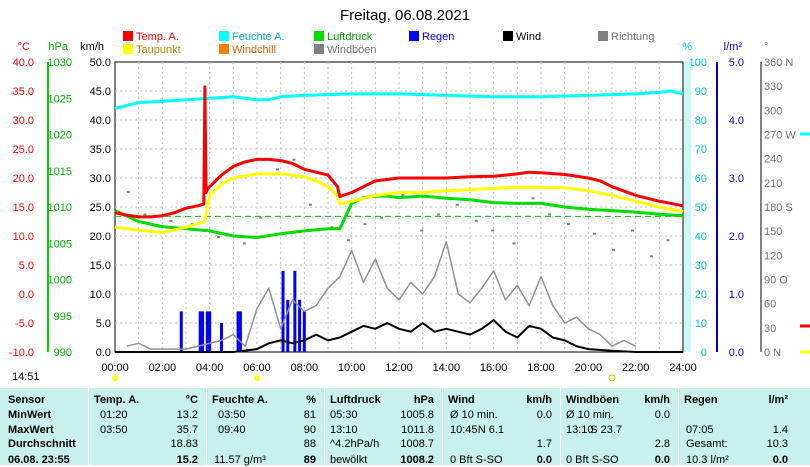 This screenshot has height=467, width=810. Describe the element at coordinates (232, 415) in the screenshot. I see `humidity-time: 03:50` at that location.